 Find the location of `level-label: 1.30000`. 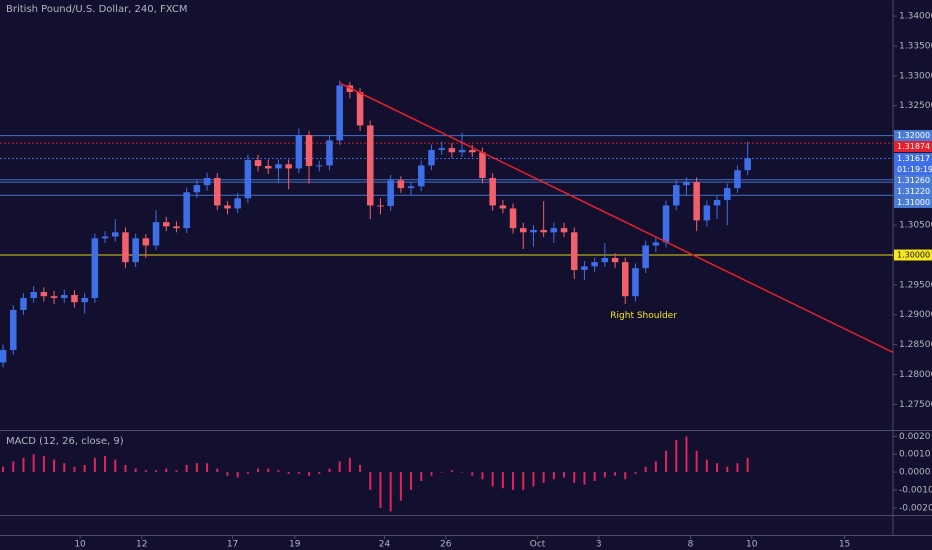

level-label: 1.30000 is located at coordinates (913, 255).